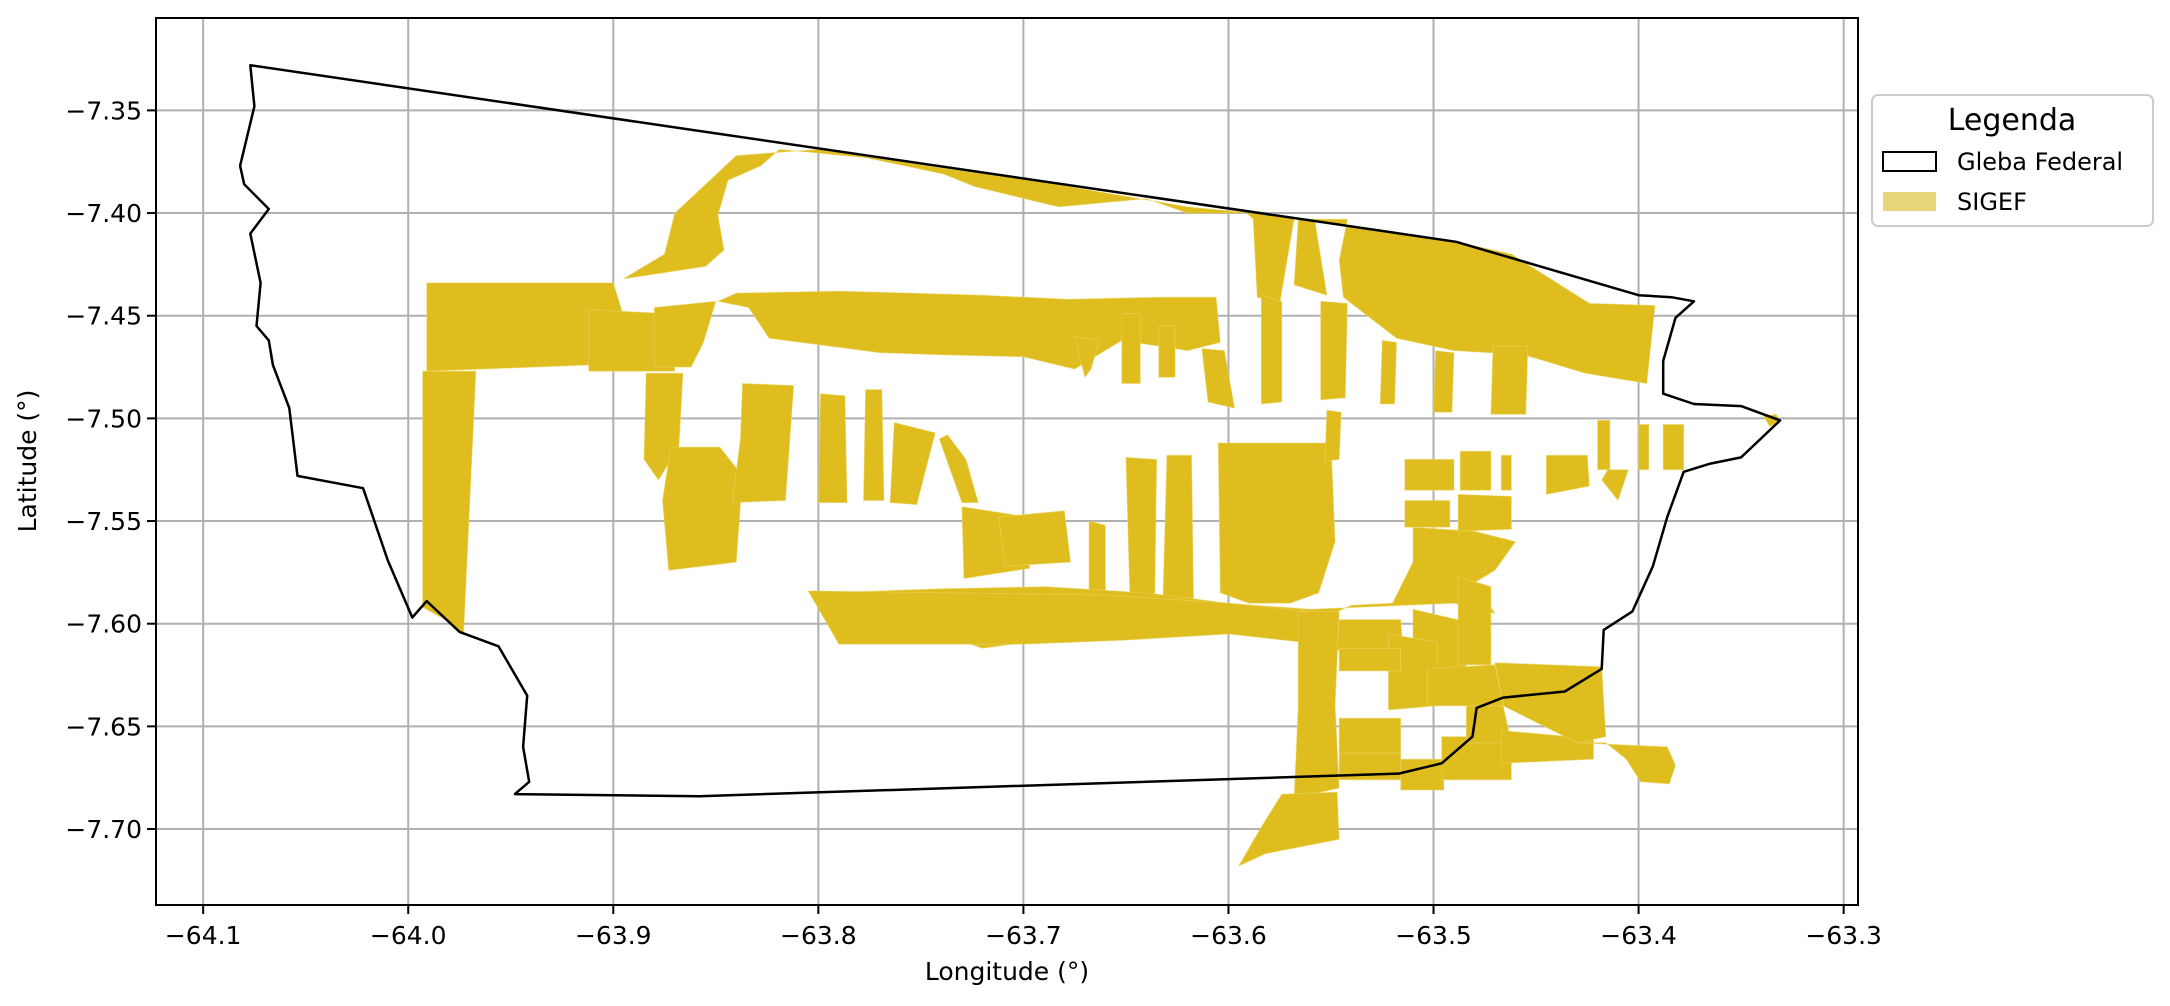  What do you see at coordinates (103, 726) in the screenshot?
I see `y-tick-label: −7.65` at bounding box center [103, 726].